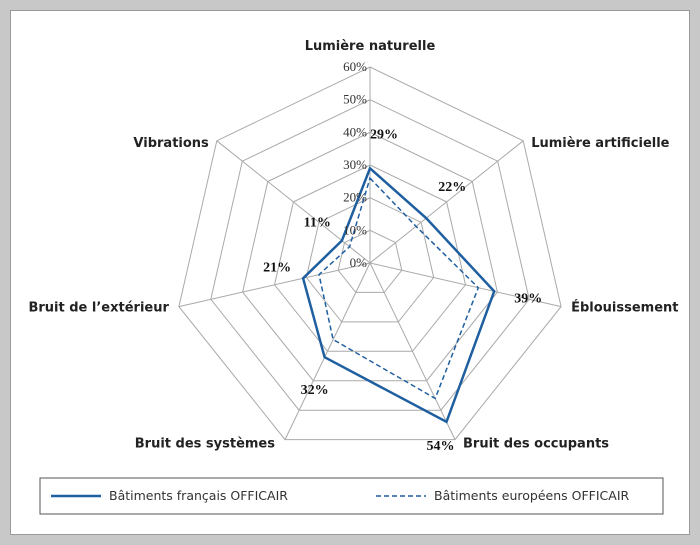 The image size is (700, 545). What do you see at coordinates (600, 143) in the screenshot?
I see `category-label: Lumière artificielle` at bounding box center [600, 143].